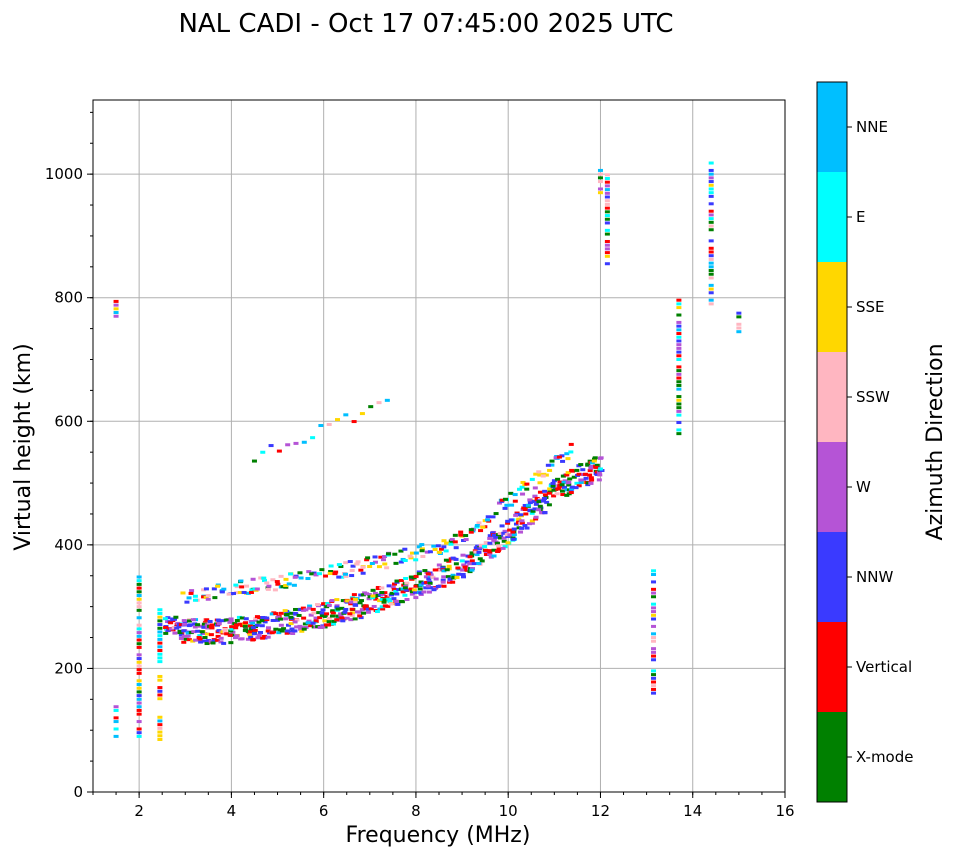  I want to click on colorbar-tick-label: SSW, so click(873, 397).